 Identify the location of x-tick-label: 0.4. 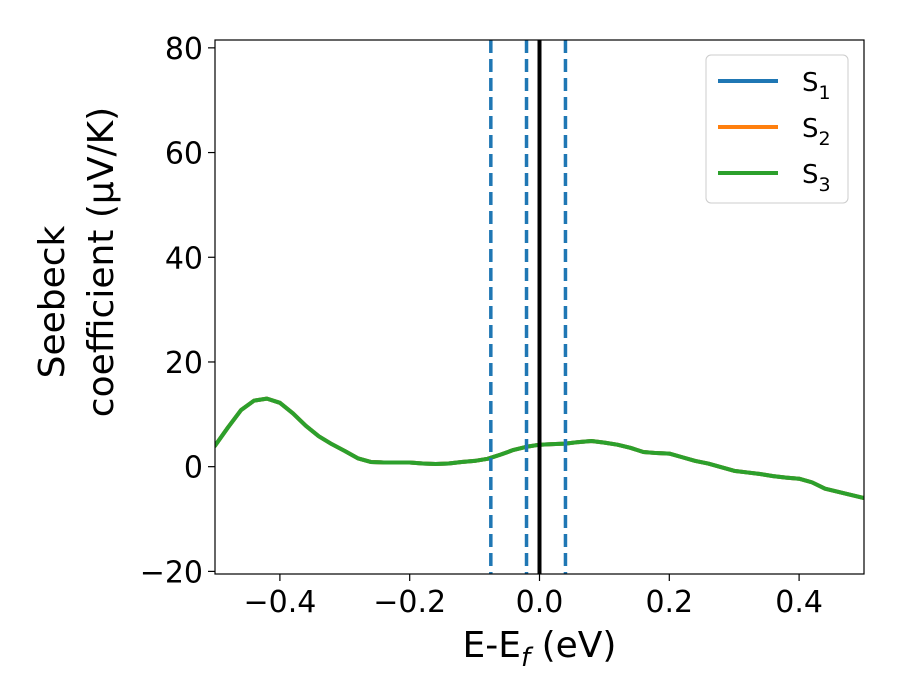
(799, 602).